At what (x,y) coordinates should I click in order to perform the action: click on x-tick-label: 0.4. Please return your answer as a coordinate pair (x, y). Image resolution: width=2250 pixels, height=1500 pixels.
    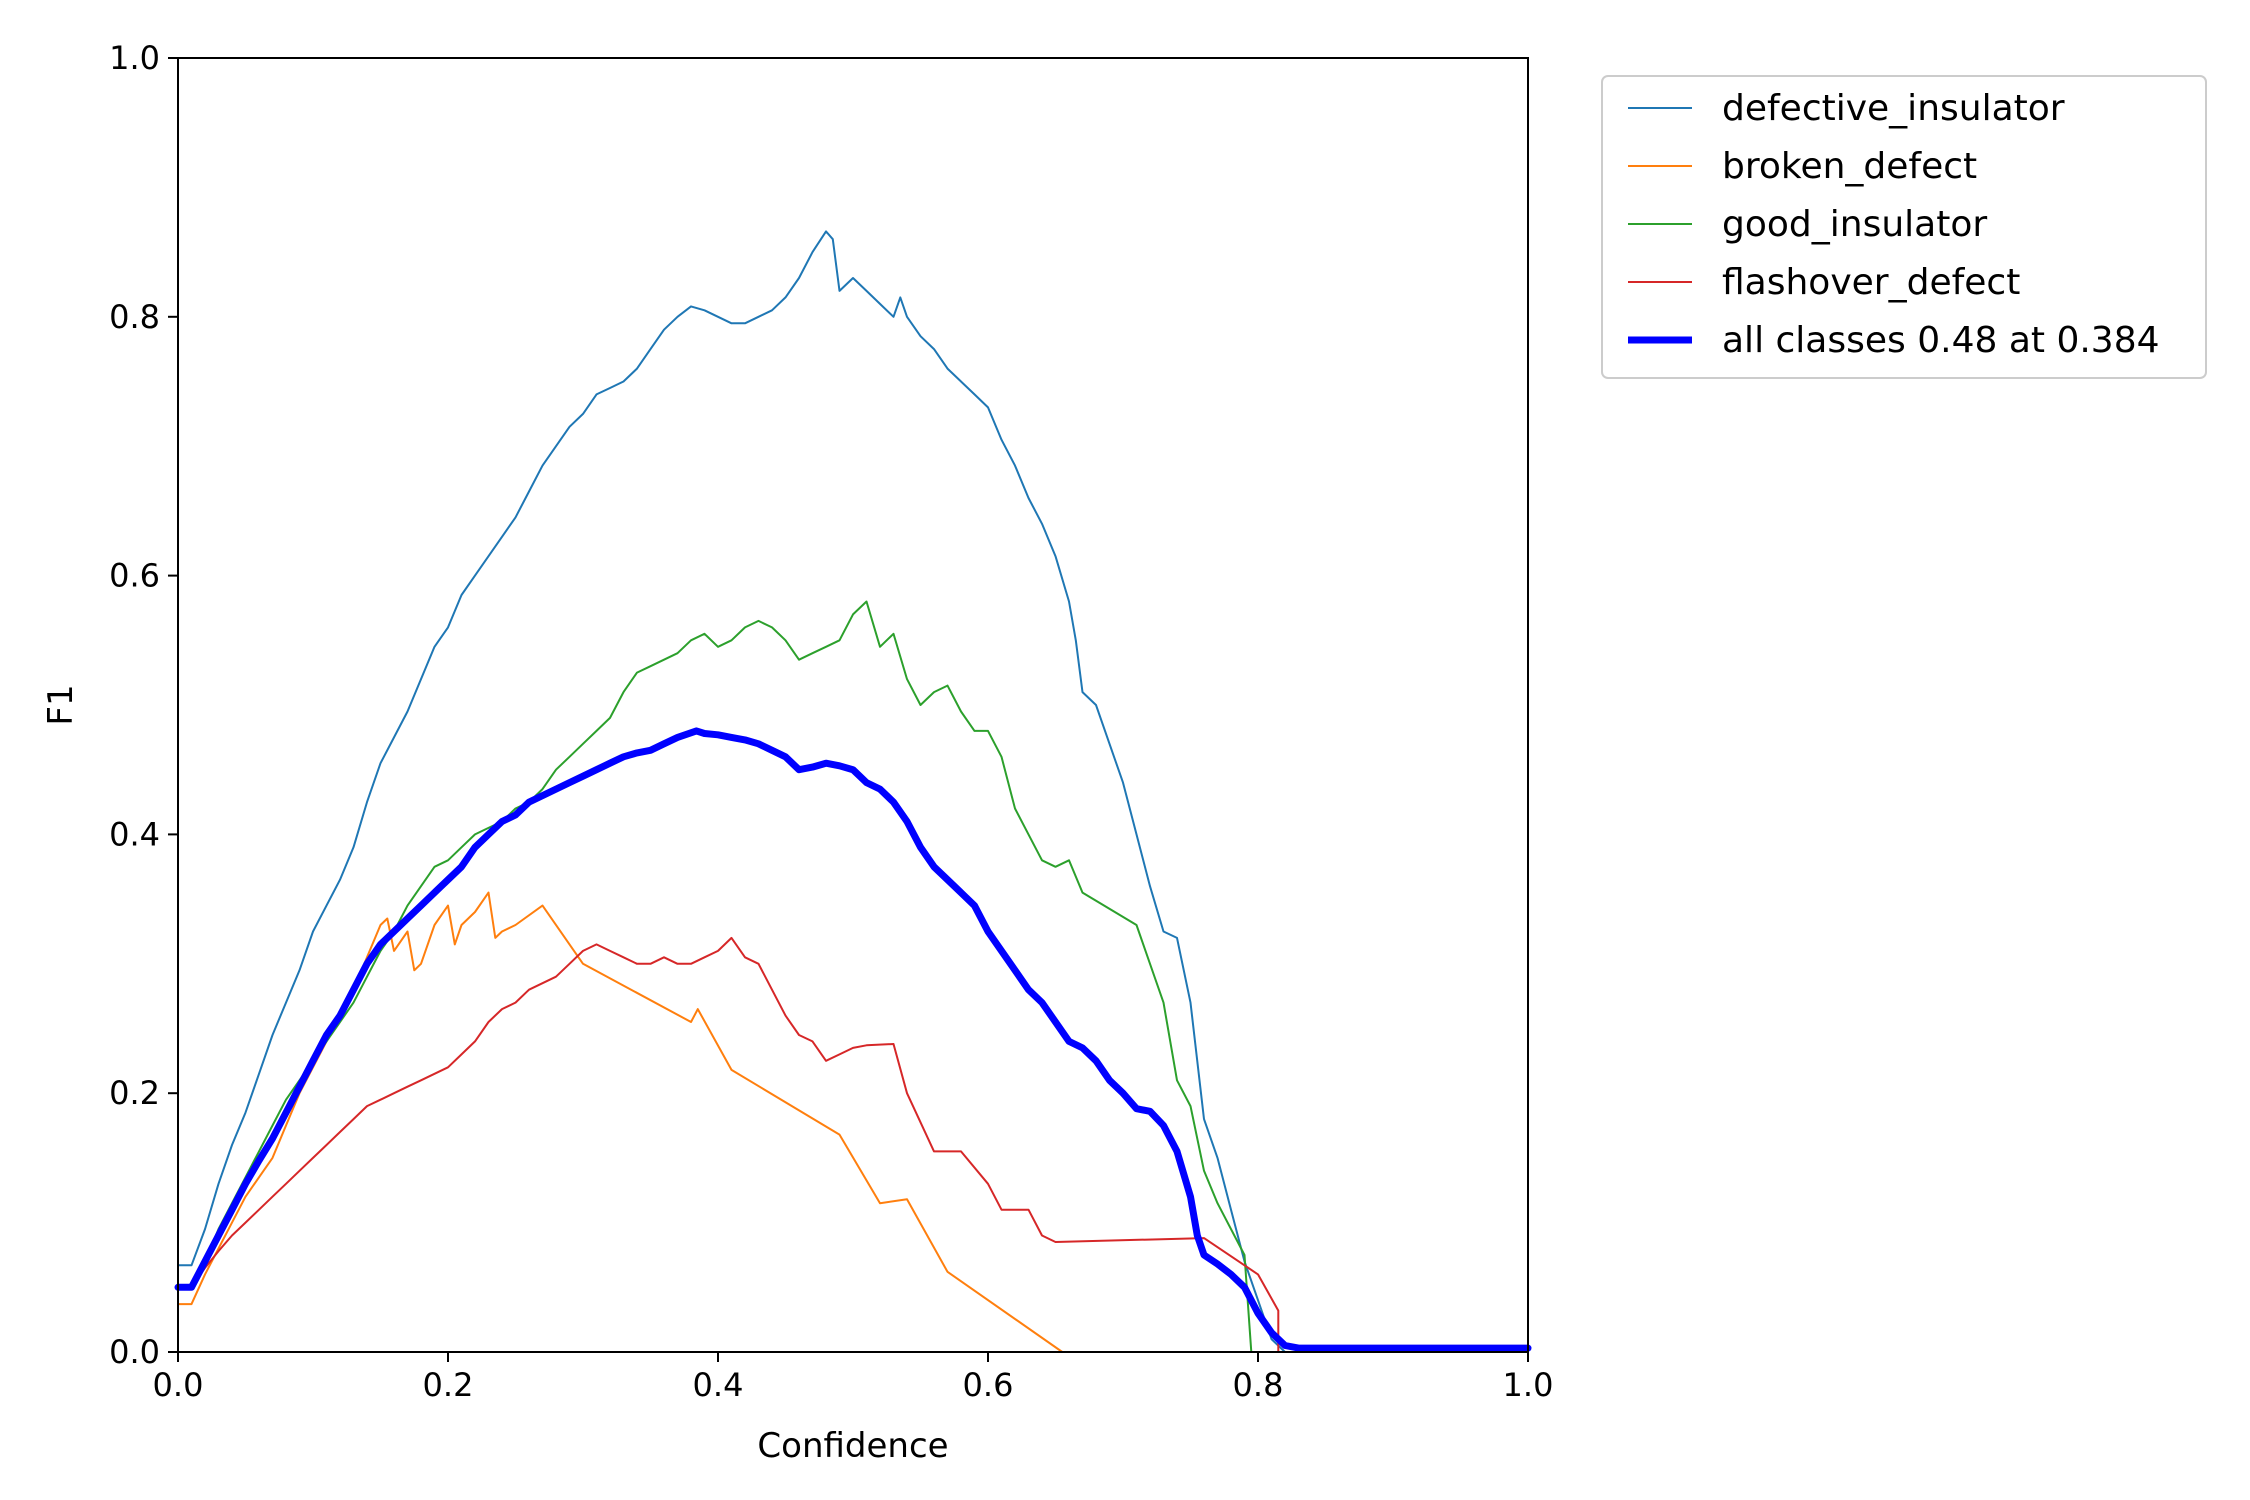
    Looking at the image, I should click on (718, 1385).